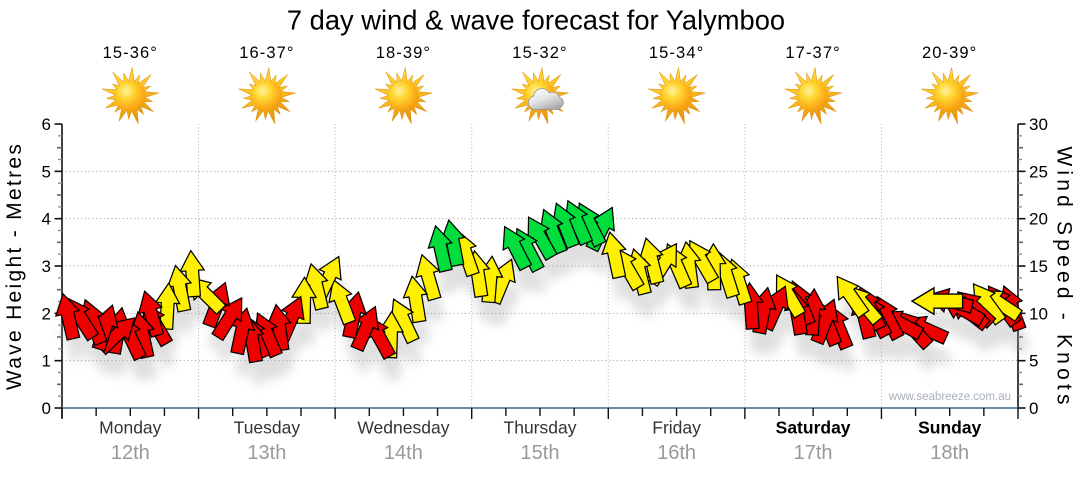  What do you see at coordinates (130, 53) in the screenshot?
I see `svg-text: 15-36°` at bounding box center [130, 53].